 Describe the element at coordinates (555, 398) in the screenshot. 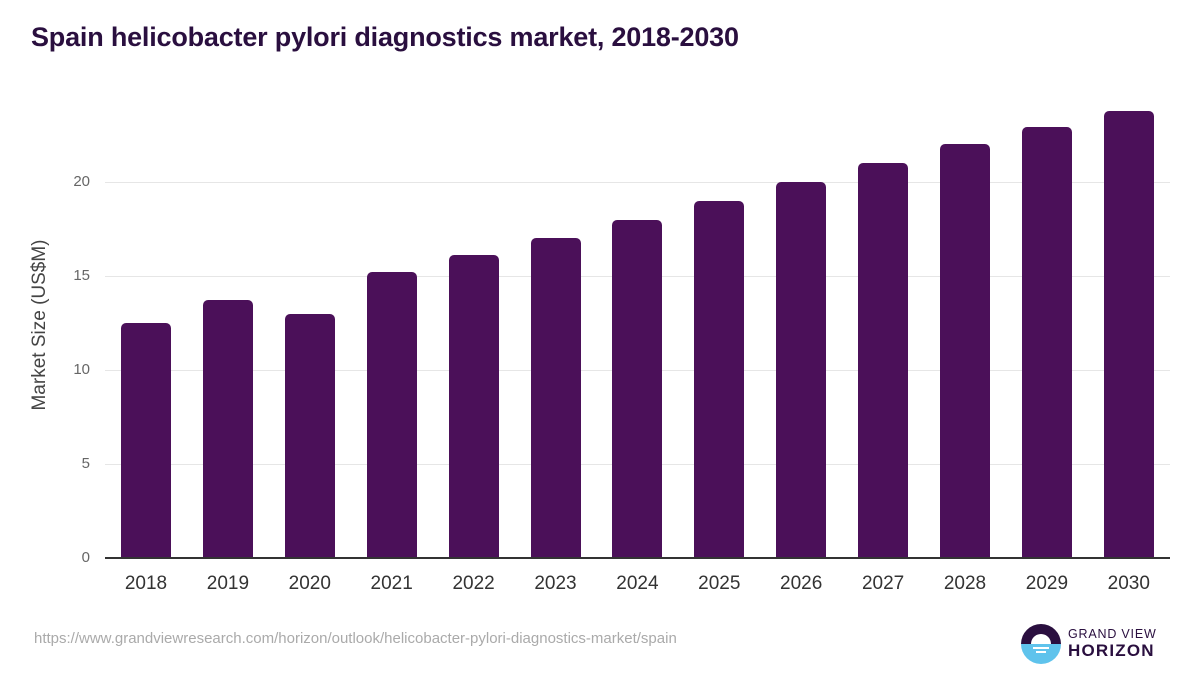

I see `bar-2023` at that location.